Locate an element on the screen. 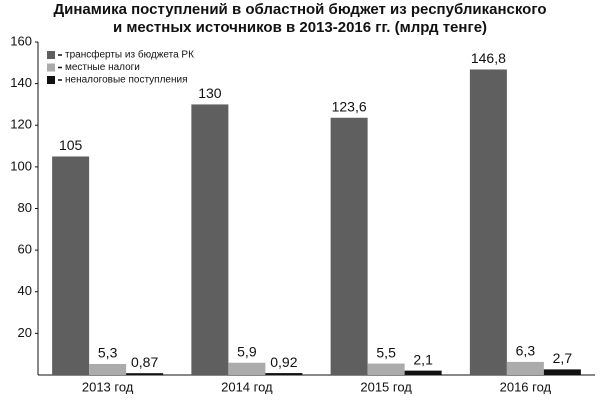 Image resolution: width=600 pixels, height=401 pixels. value-label: 5,3 is located at coordinates (108, 353).